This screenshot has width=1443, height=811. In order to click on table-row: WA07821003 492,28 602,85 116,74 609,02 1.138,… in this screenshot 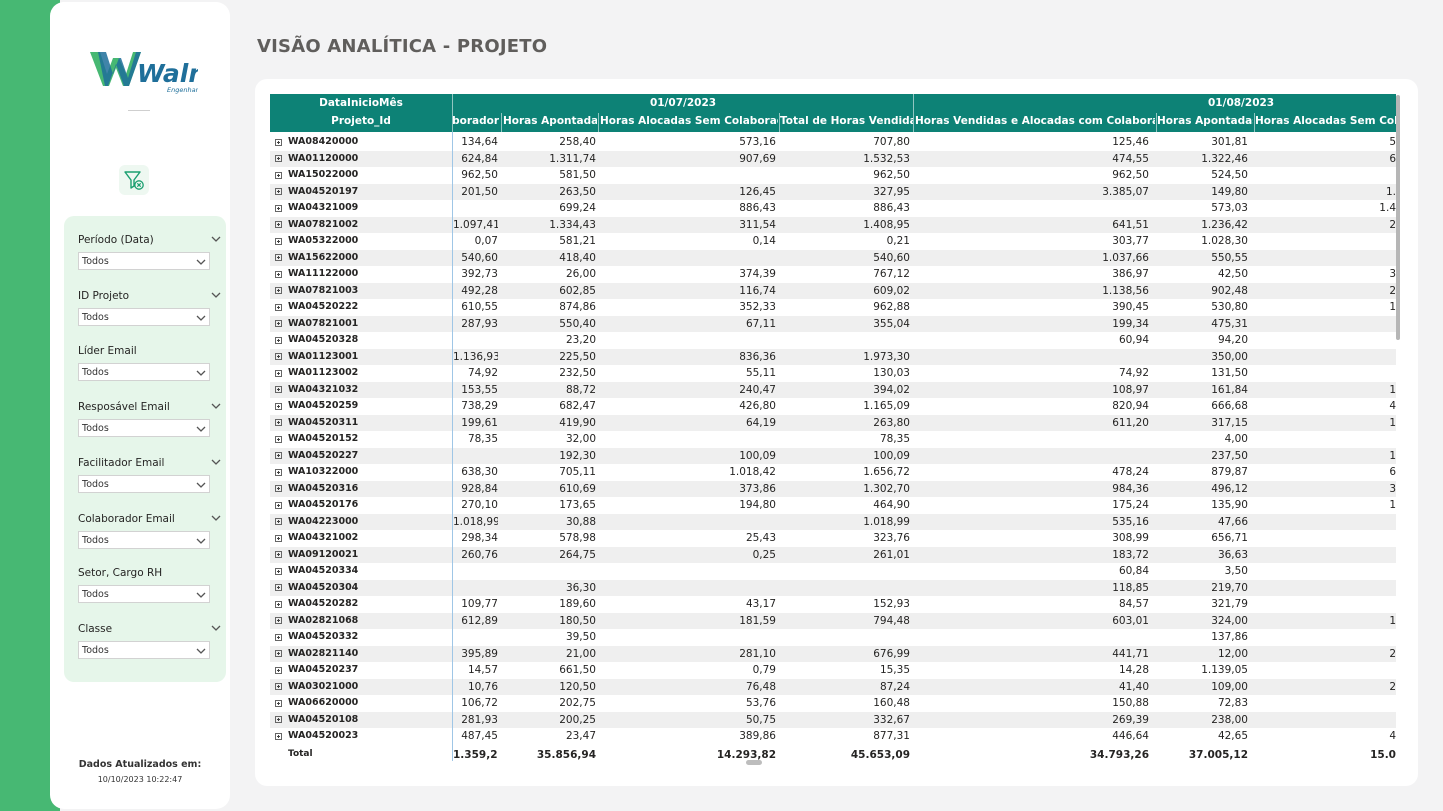, I will do `click(833, 290)`.